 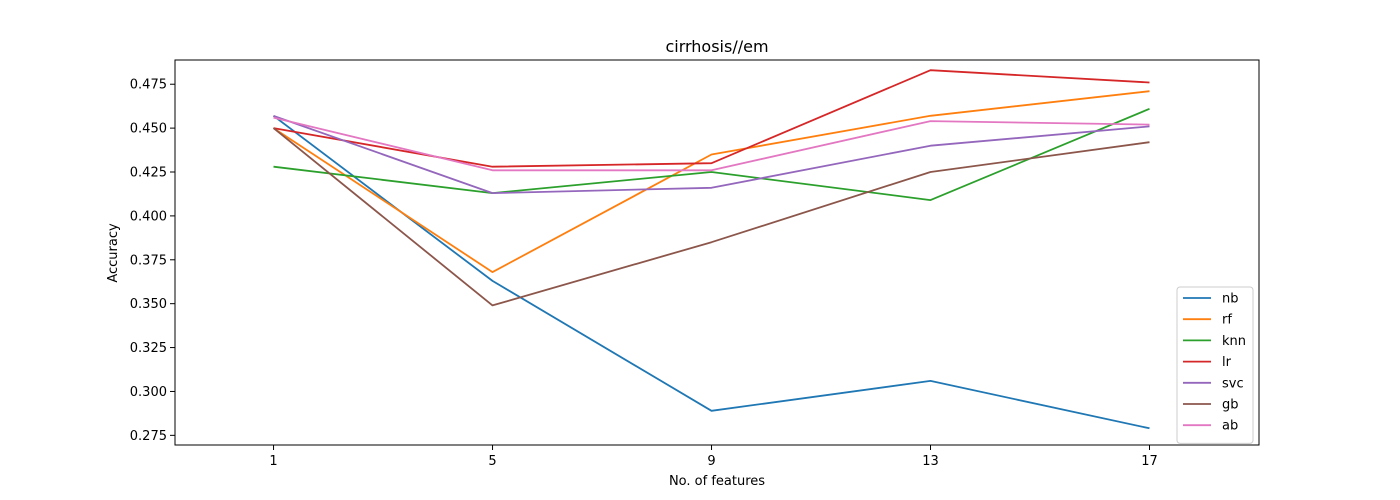 I want to click on series-line-svc, so click(x=711, y=154).